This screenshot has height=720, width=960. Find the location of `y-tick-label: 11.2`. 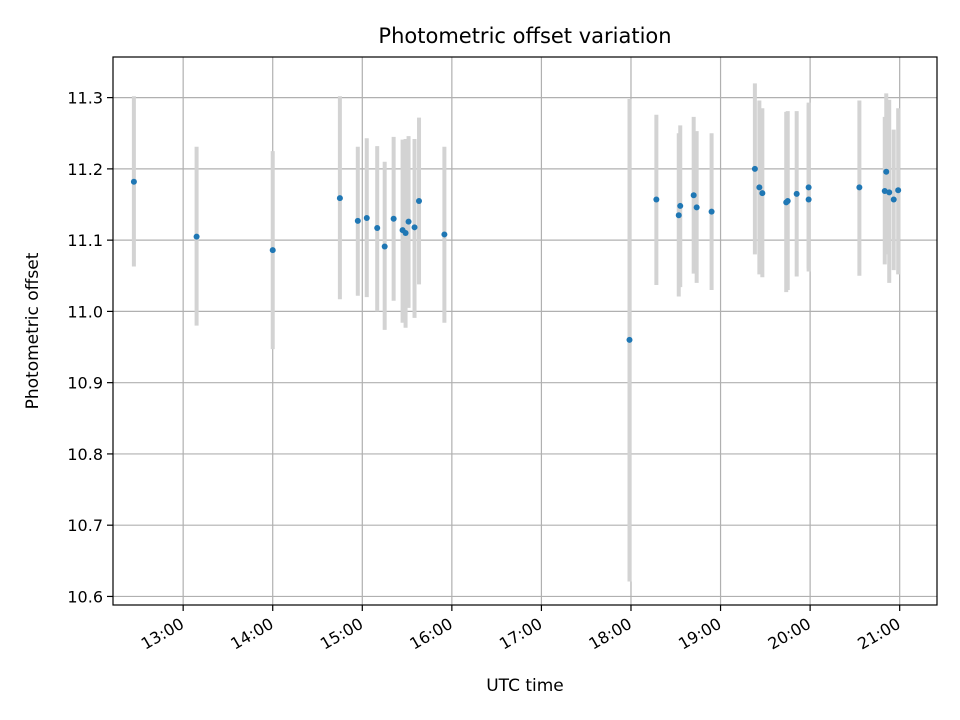

y-tick-label: 11.2 is located at coordinates (85, 169).